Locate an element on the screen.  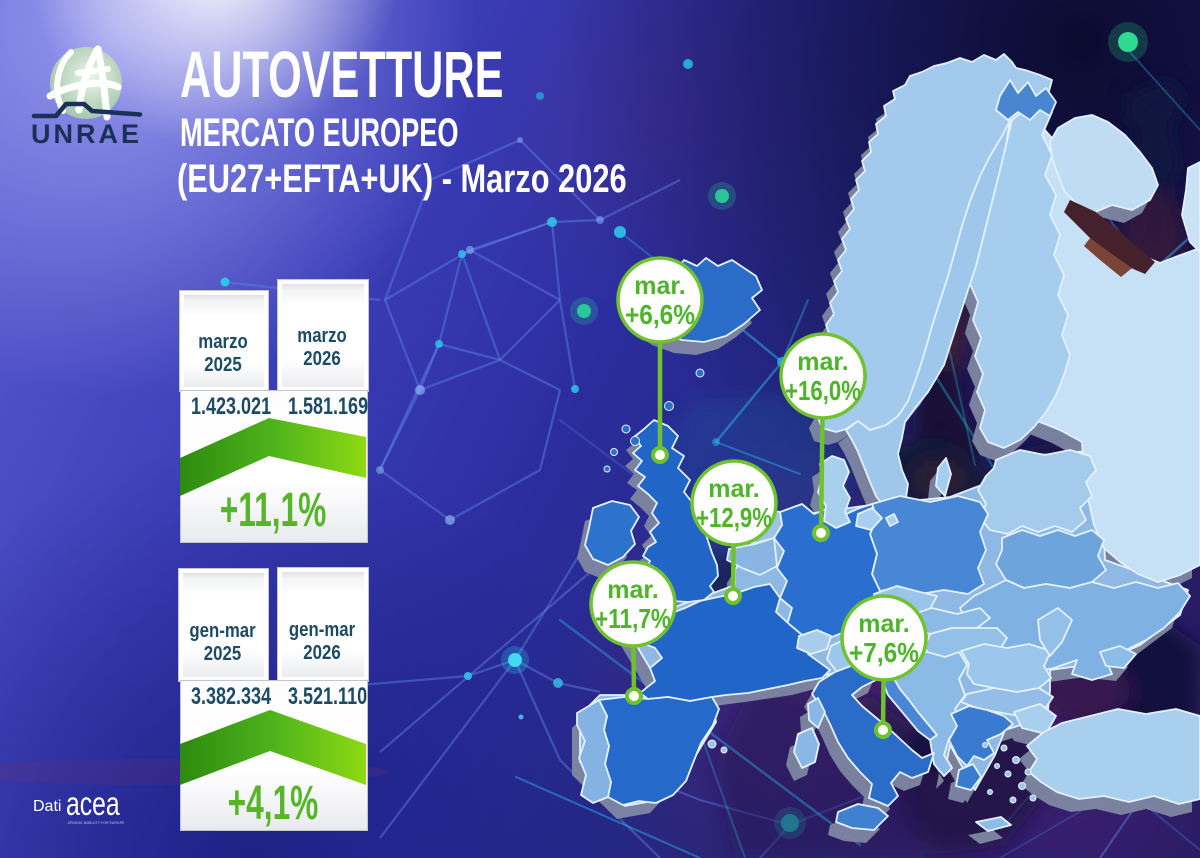
svg-text: +6,6% is located at coordinates (660, 314).